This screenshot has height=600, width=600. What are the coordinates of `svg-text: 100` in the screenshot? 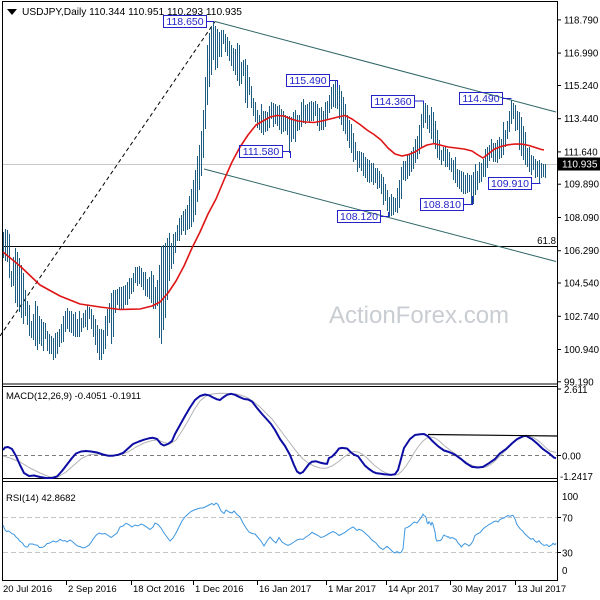 It's located at (570, 497).